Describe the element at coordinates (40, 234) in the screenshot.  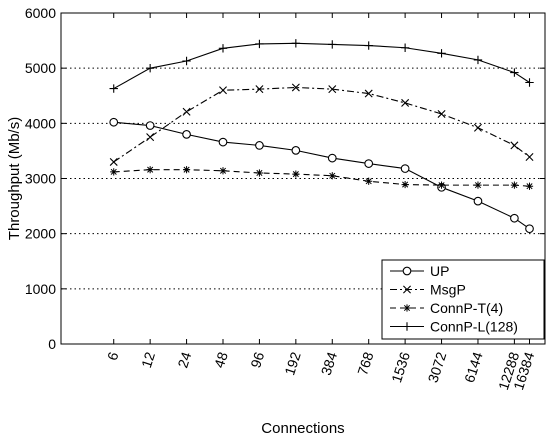
I see `y-tick-label: 2000` at that location.